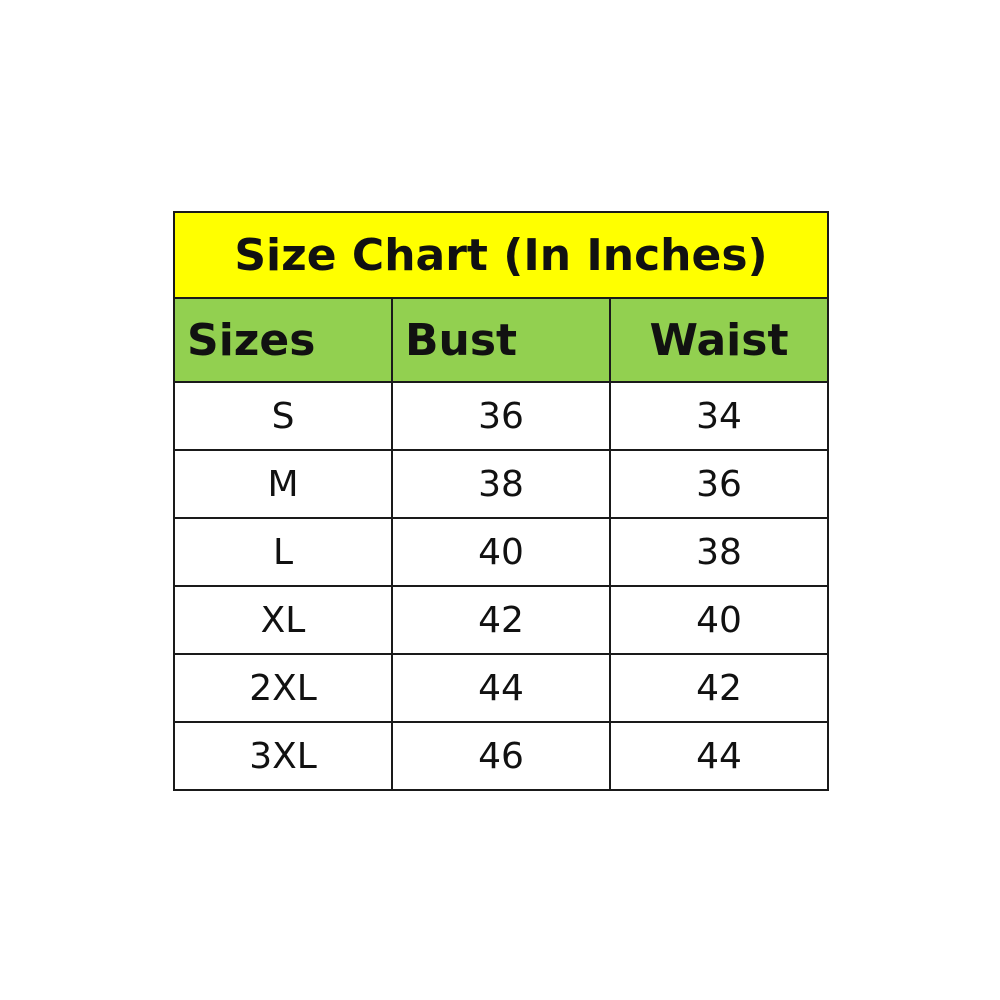 The height and width of the screenshot is (1000, 1000). I want to click on waist-cell: 42, so click(719, 688).